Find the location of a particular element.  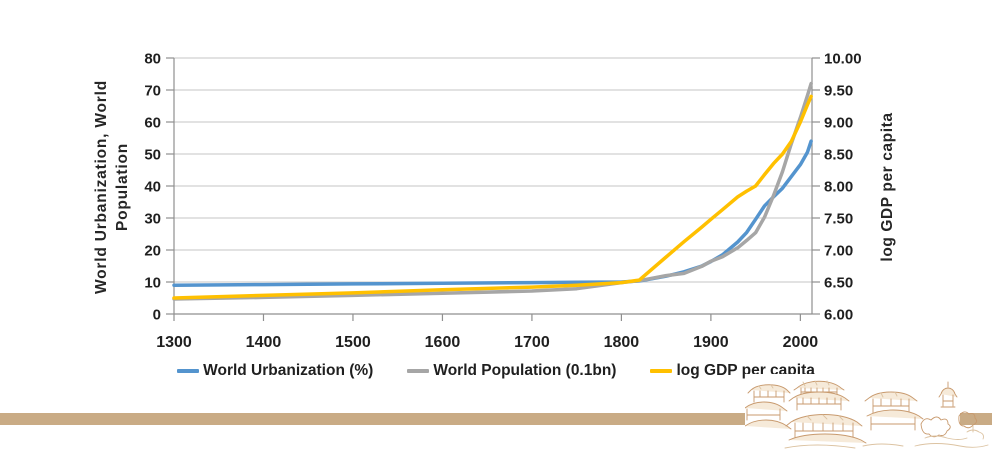

left-tick-label: 0 is located at coordinates (157, 315).